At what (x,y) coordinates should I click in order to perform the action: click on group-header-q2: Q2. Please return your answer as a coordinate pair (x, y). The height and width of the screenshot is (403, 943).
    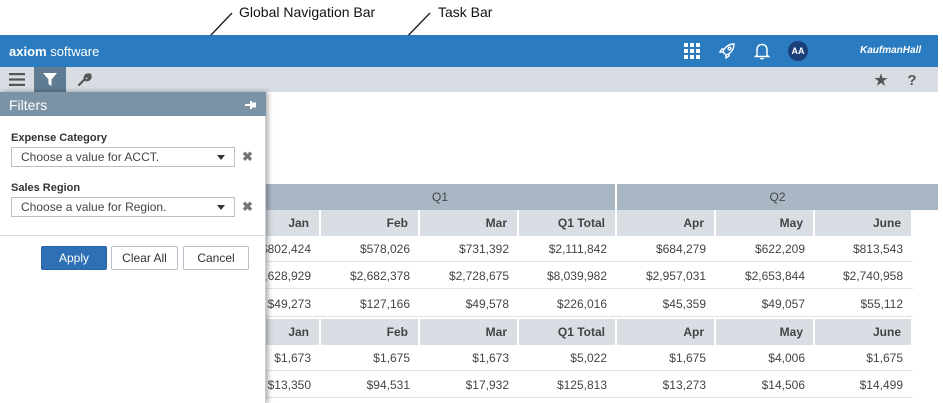
    Looking at the image, I should click on (777, 197).